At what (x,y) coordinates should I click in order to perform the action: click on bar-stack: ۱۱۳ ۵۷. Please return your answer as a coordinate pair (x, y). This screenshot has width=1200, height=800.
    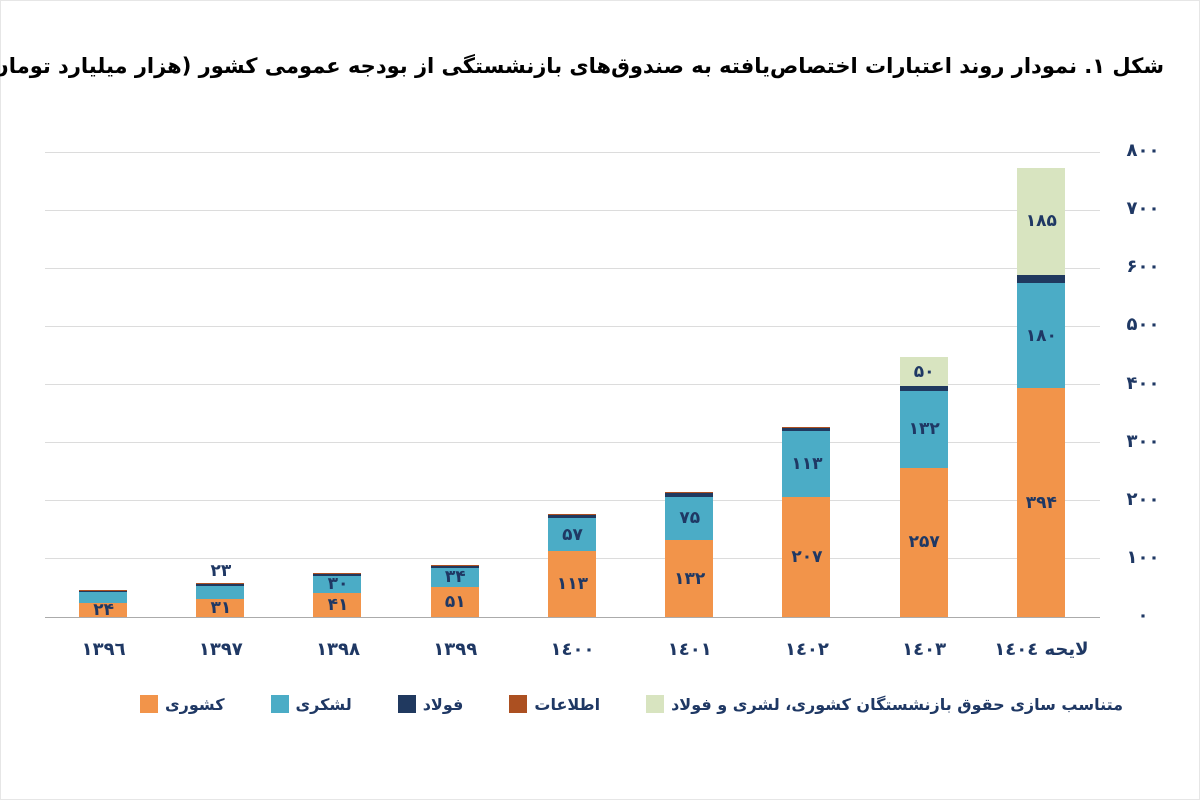
    Looking at the image, I should click on (572, 384).